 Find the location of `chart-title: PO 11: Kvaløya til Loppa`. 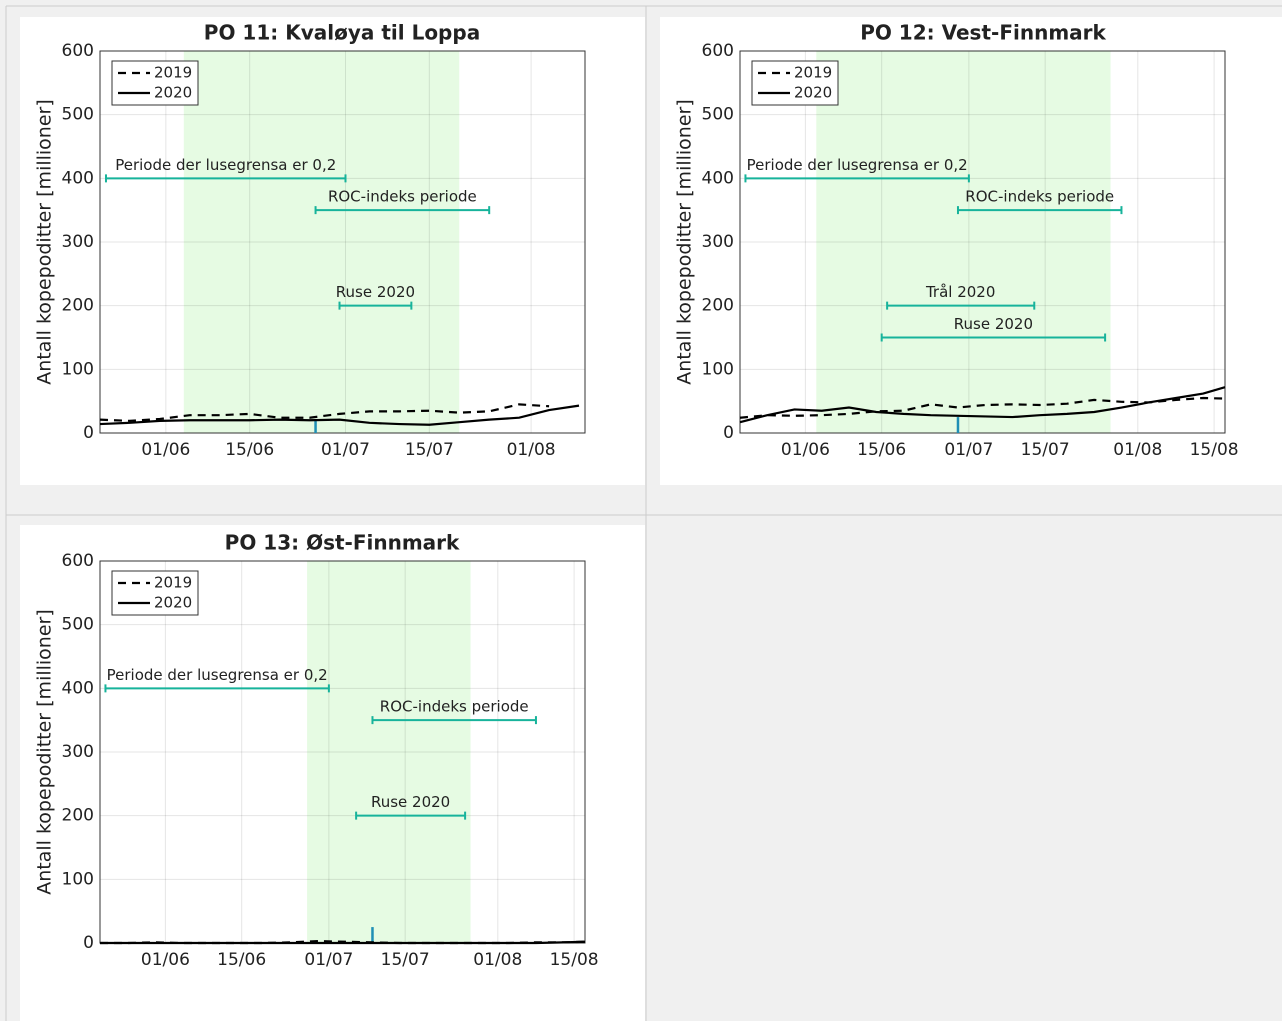

chart-title: PO 11: Kvaløya til Loppa is located at coordinates (342, 33).